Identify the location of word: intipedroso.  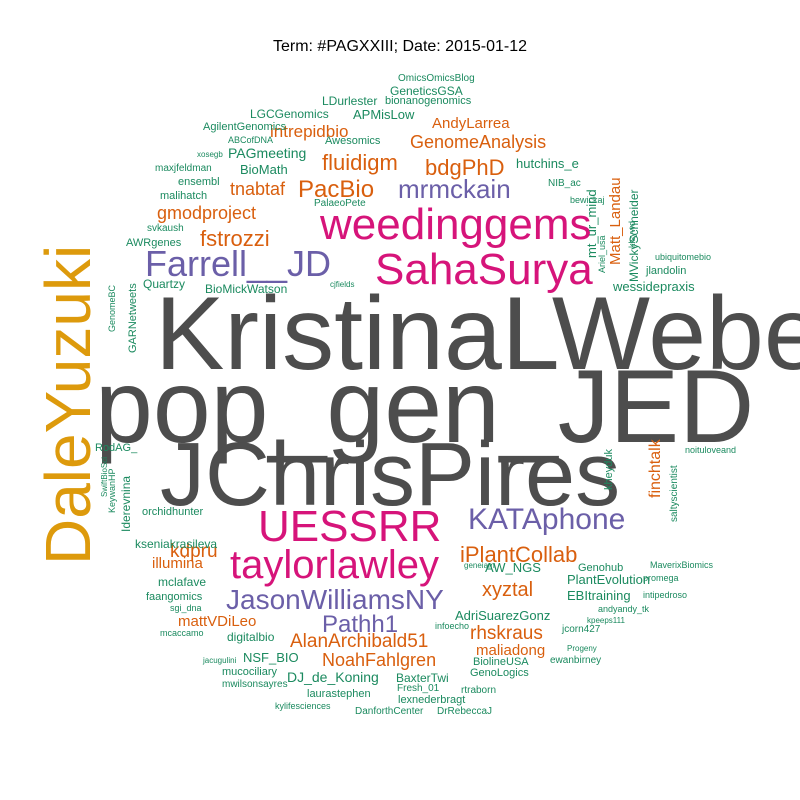
(665, 595).